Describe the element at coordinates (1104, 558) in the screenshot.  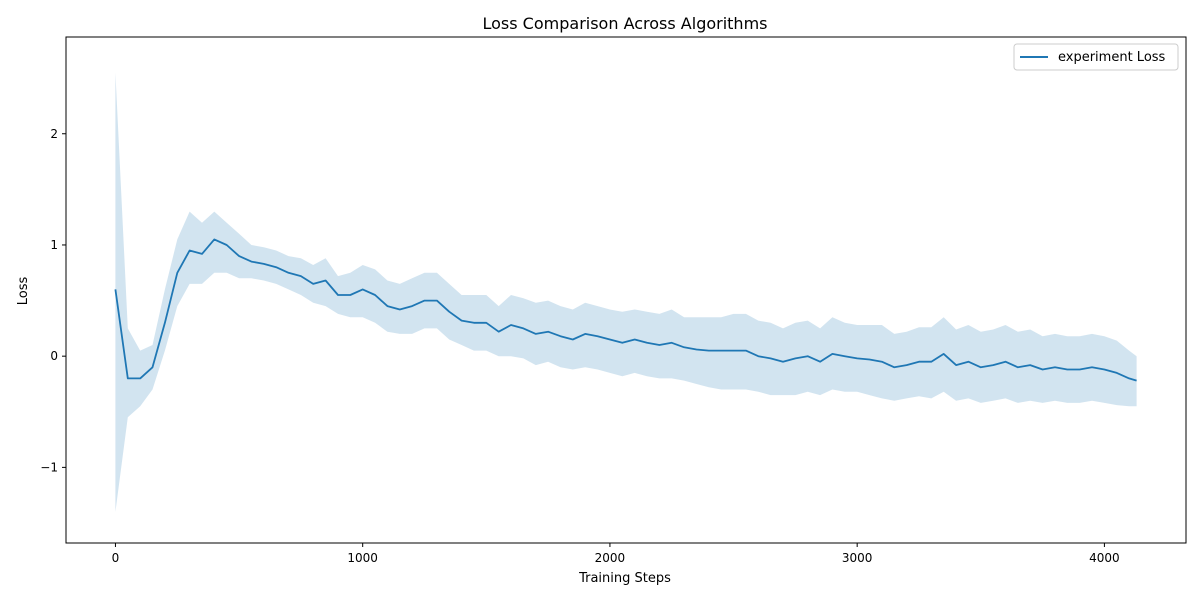
I see `x-tick-label: 4000` at that location.